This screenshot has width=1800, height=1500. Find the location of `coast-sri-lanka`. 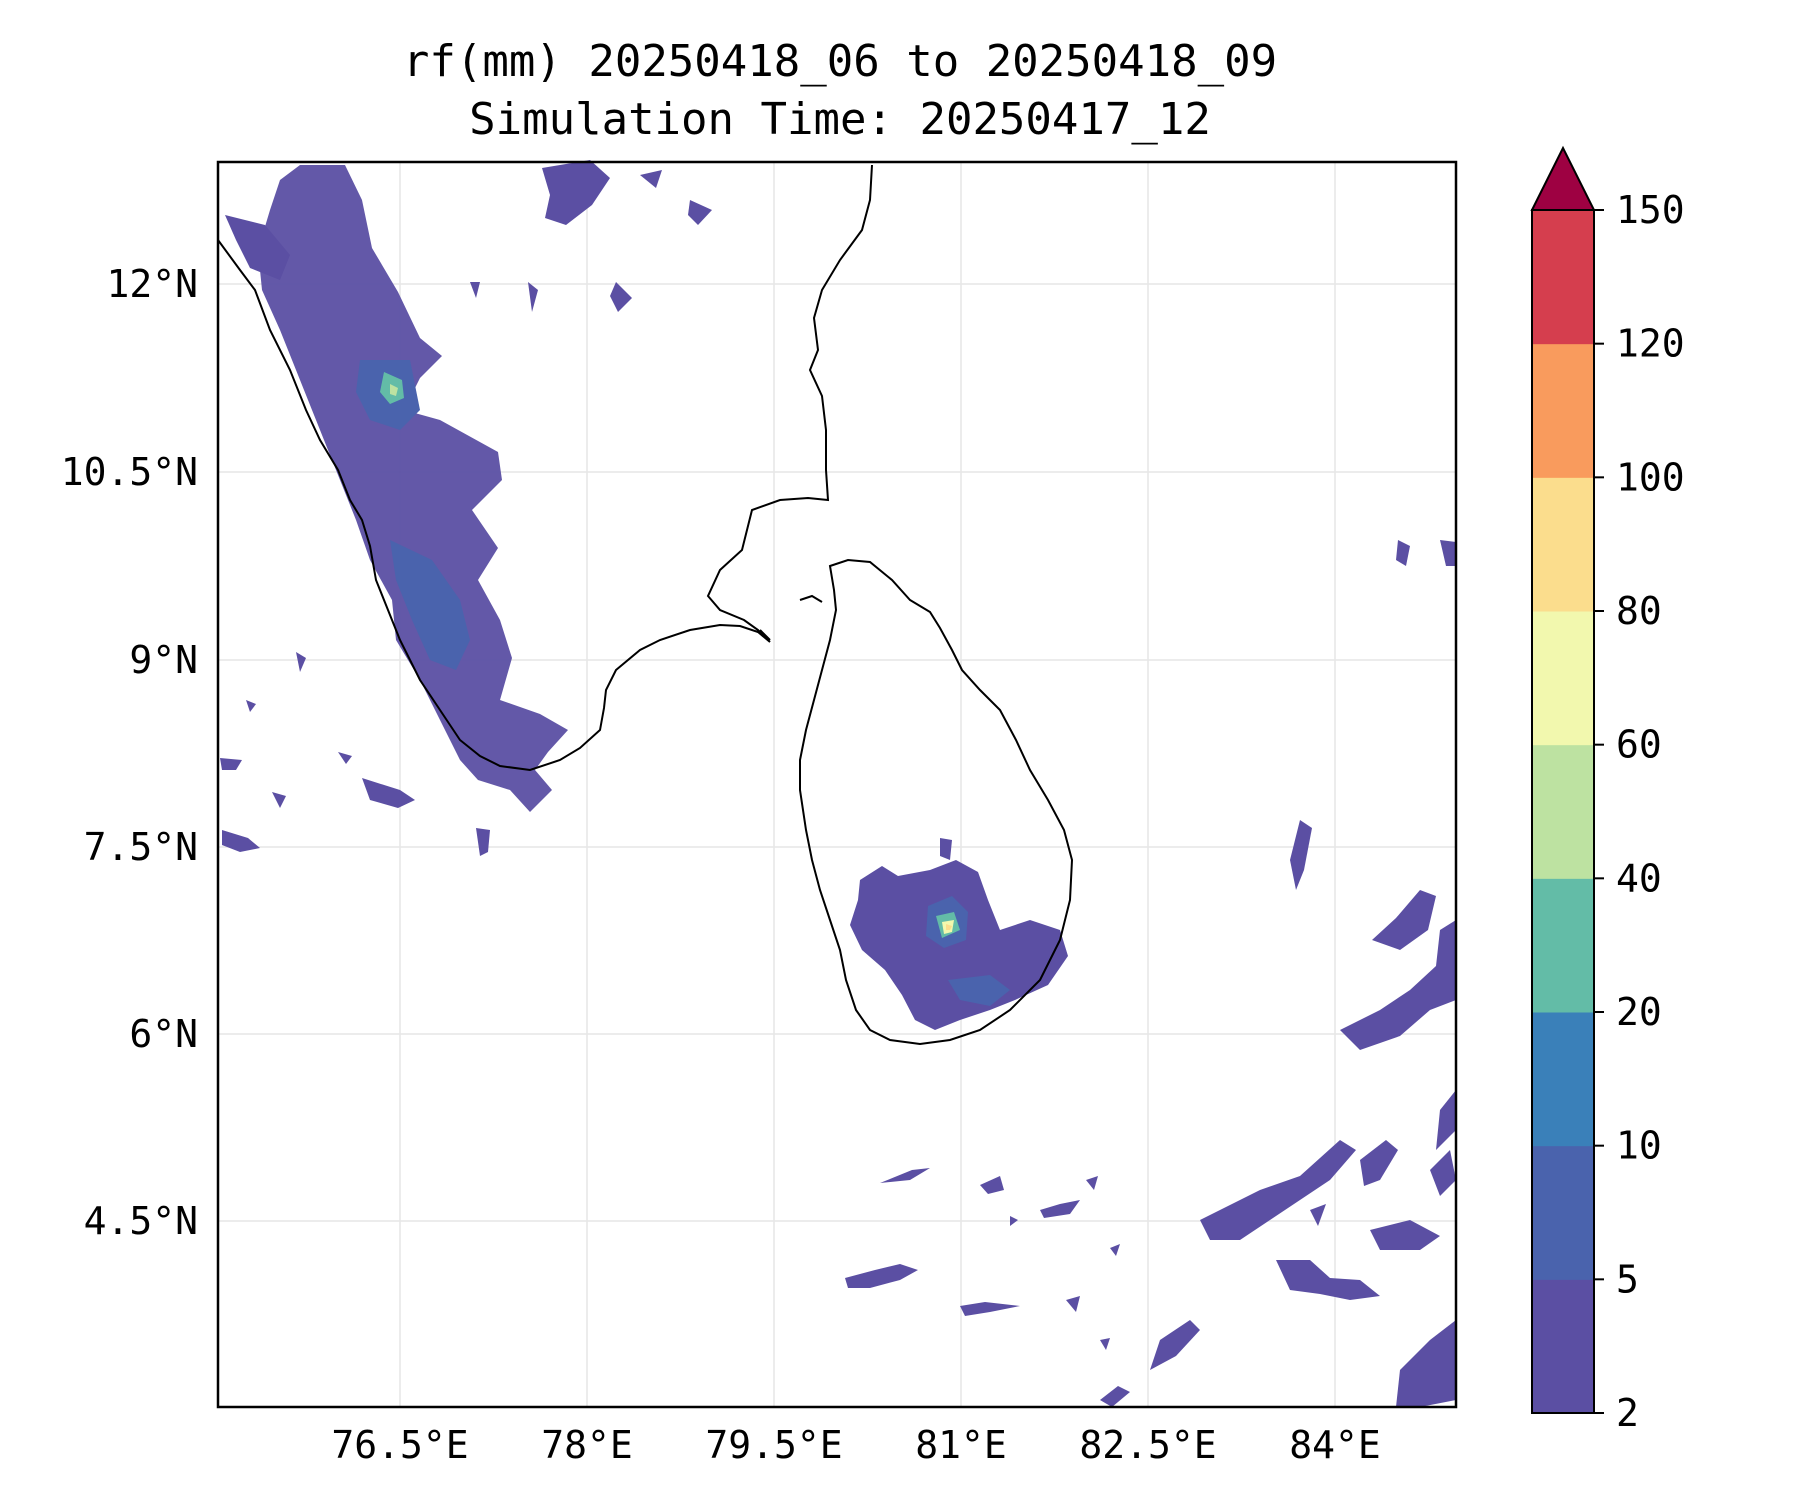

coast-sri-lanka is located at coordinates (936, 802).